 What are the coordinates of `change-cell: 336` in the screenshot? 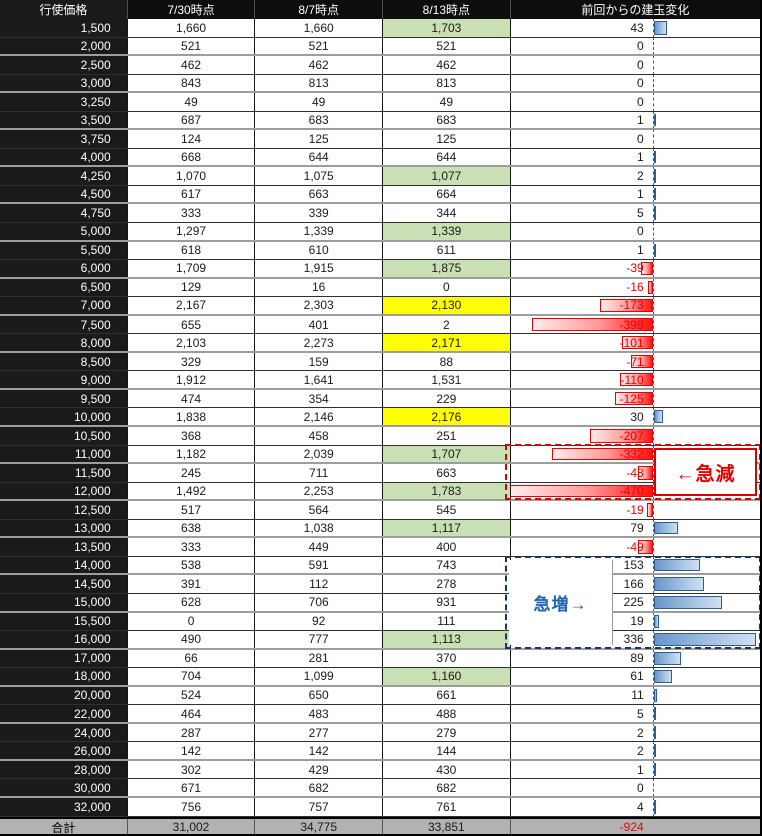 It's located at (635, 639).